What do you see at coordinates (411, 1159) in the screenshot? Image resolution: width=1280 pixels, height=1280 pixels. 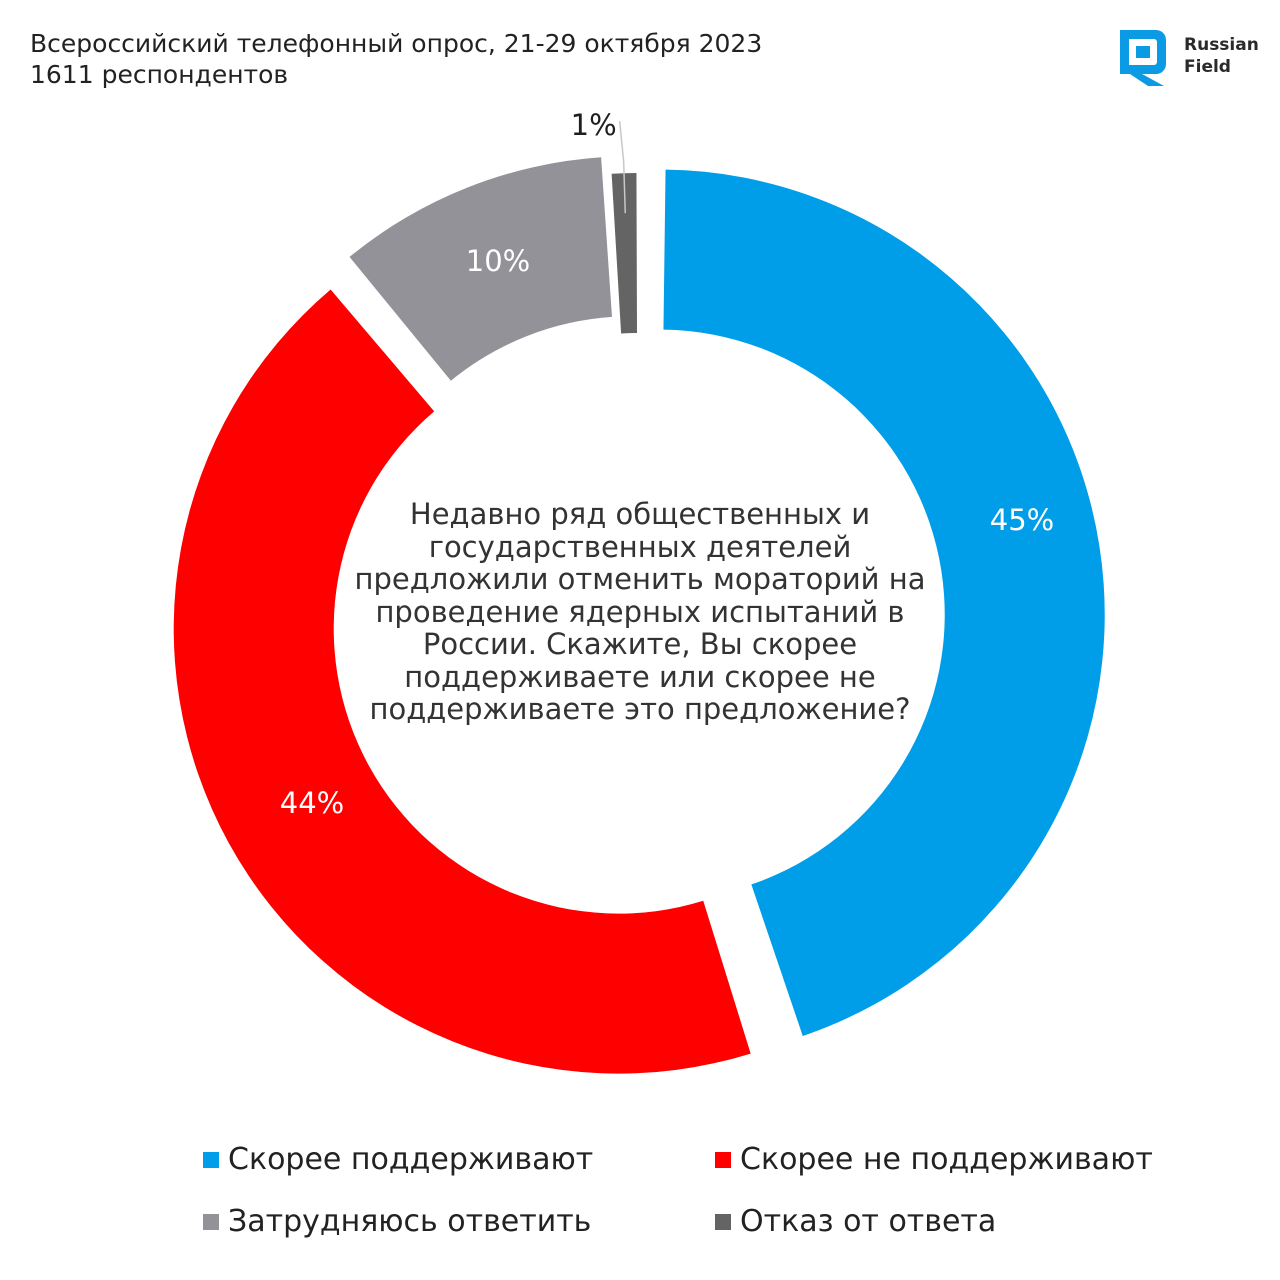 I see `legend-label-support: Скорее поддерживают` at bounding box center [411, 1159].